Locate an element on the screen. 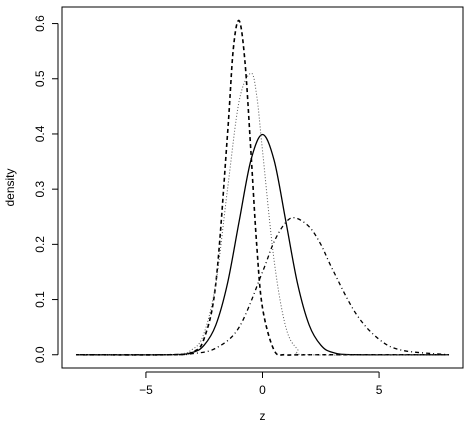 This screenshot has height=430, width=474. y-axis-title: density is located at coordinates (10, 187).